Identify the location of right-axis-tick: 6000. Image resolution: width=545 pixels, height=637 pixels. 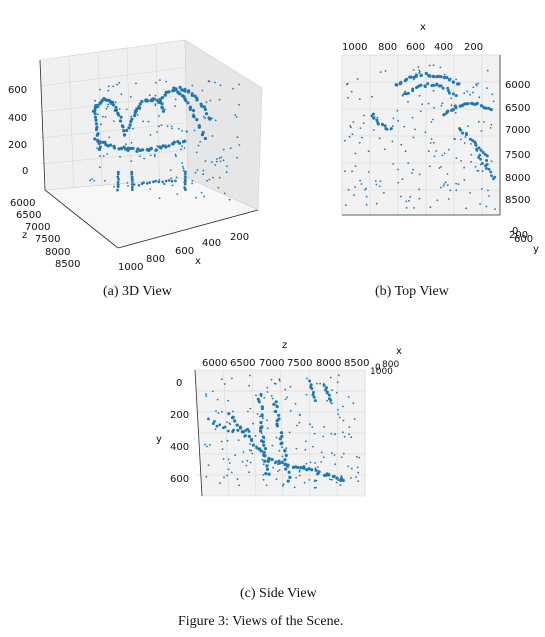
(517, 85).